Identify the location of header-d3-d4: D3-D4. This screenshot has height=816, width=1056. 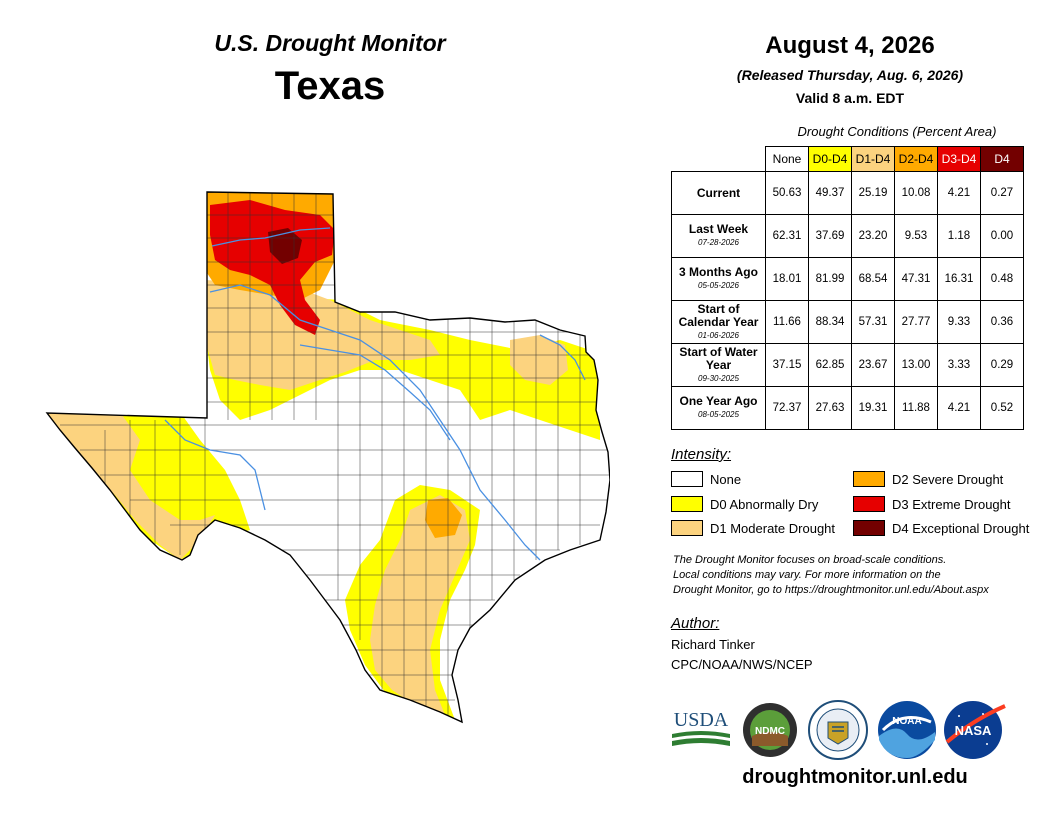
(959, 159).